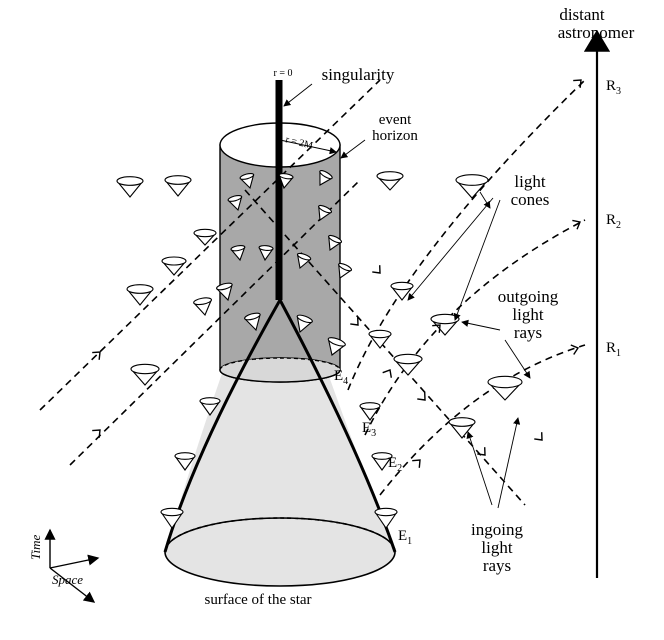 The width and height of the screenshot is (664, 640). Describe the element at coordinates (497, 565) in the screenshot. I see `ingoing-rays-label: rays` at that location.